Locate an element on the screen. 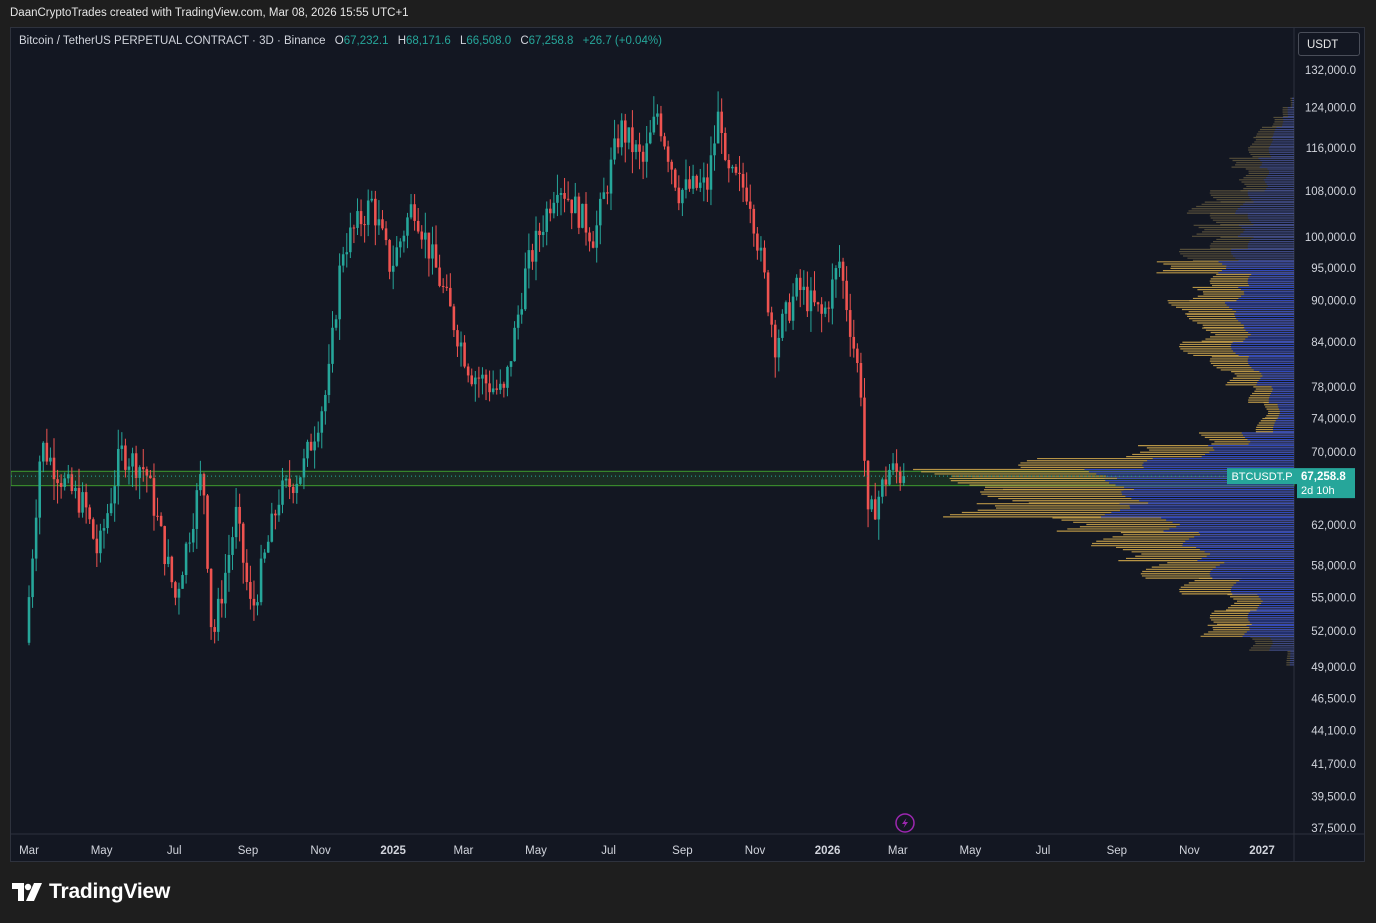 The width and height of the screenshot is (1376, 923). price-badge-bg is located at coordinates (1326, 483).